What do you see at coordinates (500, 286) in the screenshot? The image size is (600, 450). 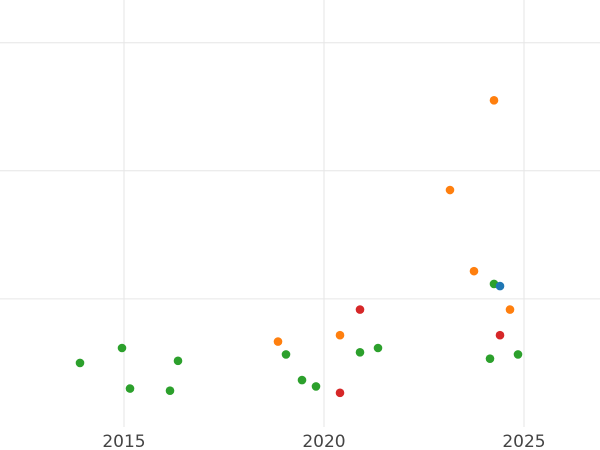 I see `data-point-blue` at bounding box center [500, 286].